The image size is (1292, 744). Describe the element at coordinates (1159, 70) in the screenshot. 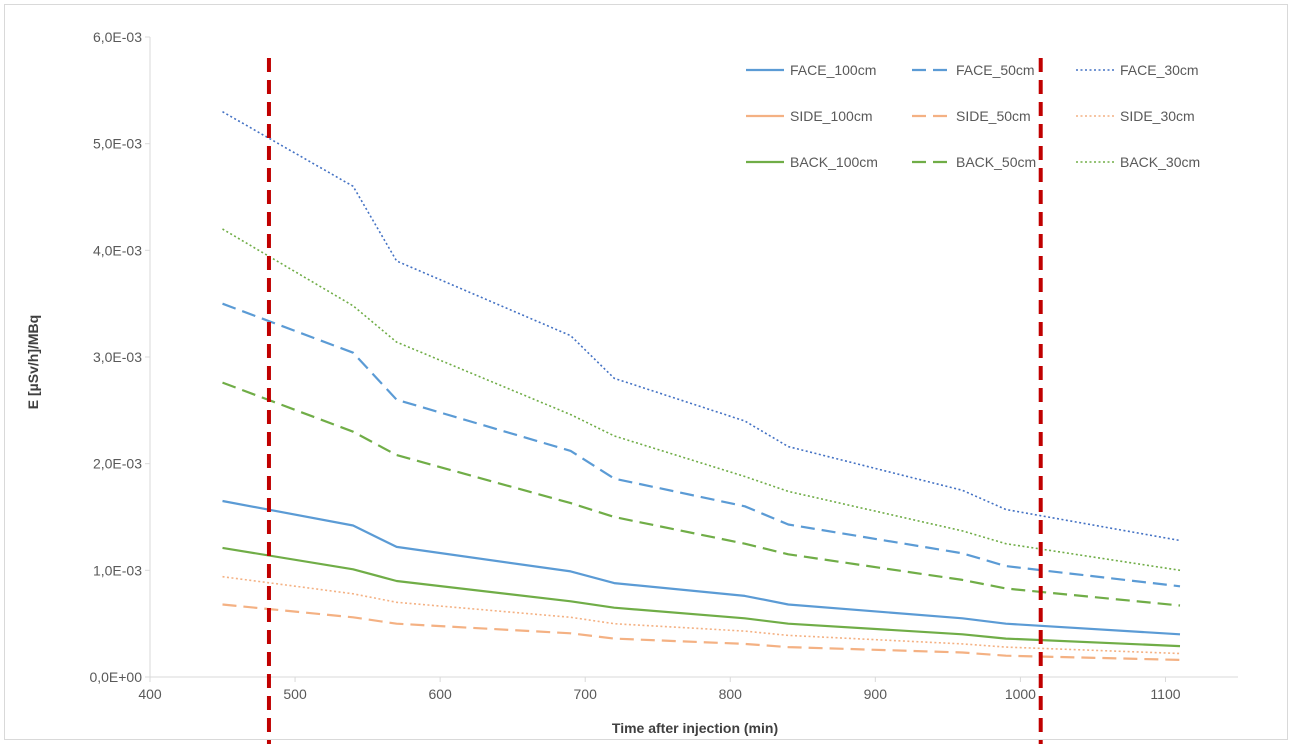

I see `legend-label: FACE_30cm` at that location.